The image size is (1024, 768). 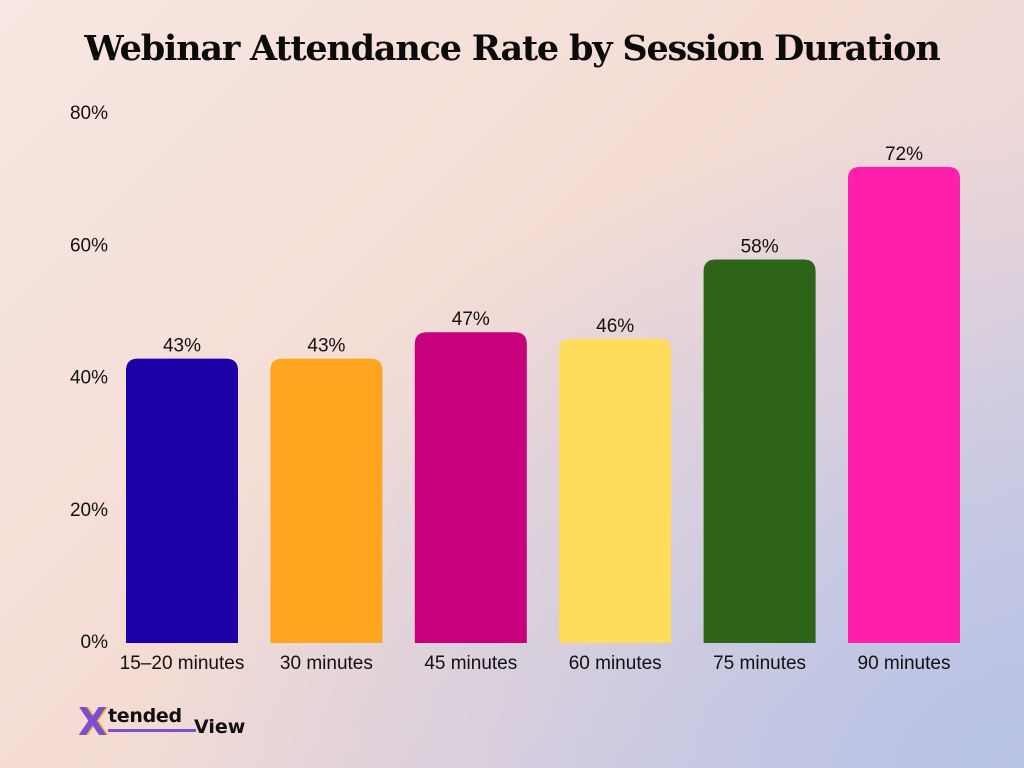 What do you see at coordinates (904, 663) in the screenshot?
I see `x-category-label: 90 minutes` at bounding box center [904, 663].